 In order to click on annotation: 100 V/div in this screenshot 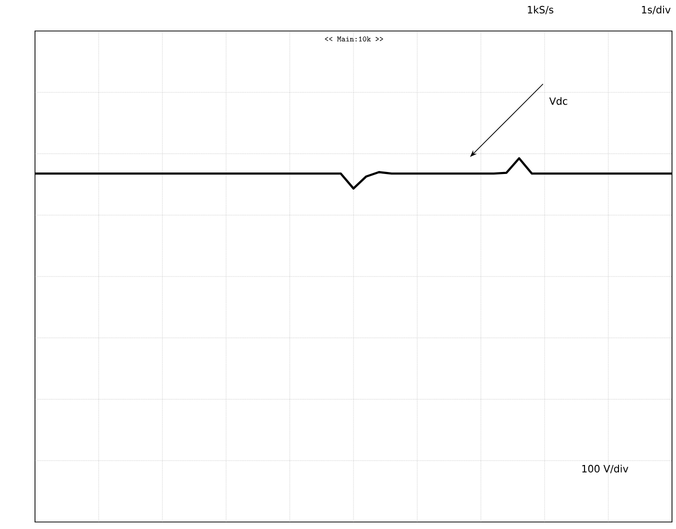, I will do `click(605, 469)`.